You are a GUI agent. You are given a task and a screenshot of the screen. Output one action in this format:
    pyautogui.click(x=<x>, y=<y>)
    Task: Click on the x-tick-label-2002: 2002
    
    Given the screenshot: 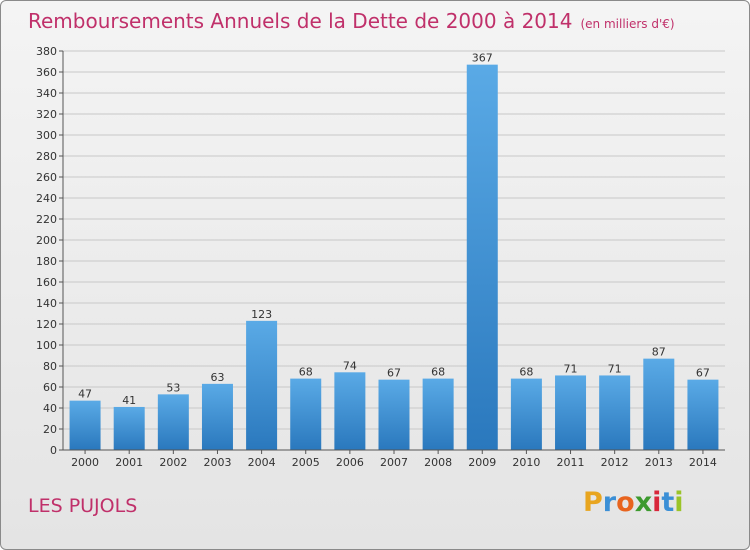 What is the action you would take?
    pyautogui.click(x=173, y=462)
    